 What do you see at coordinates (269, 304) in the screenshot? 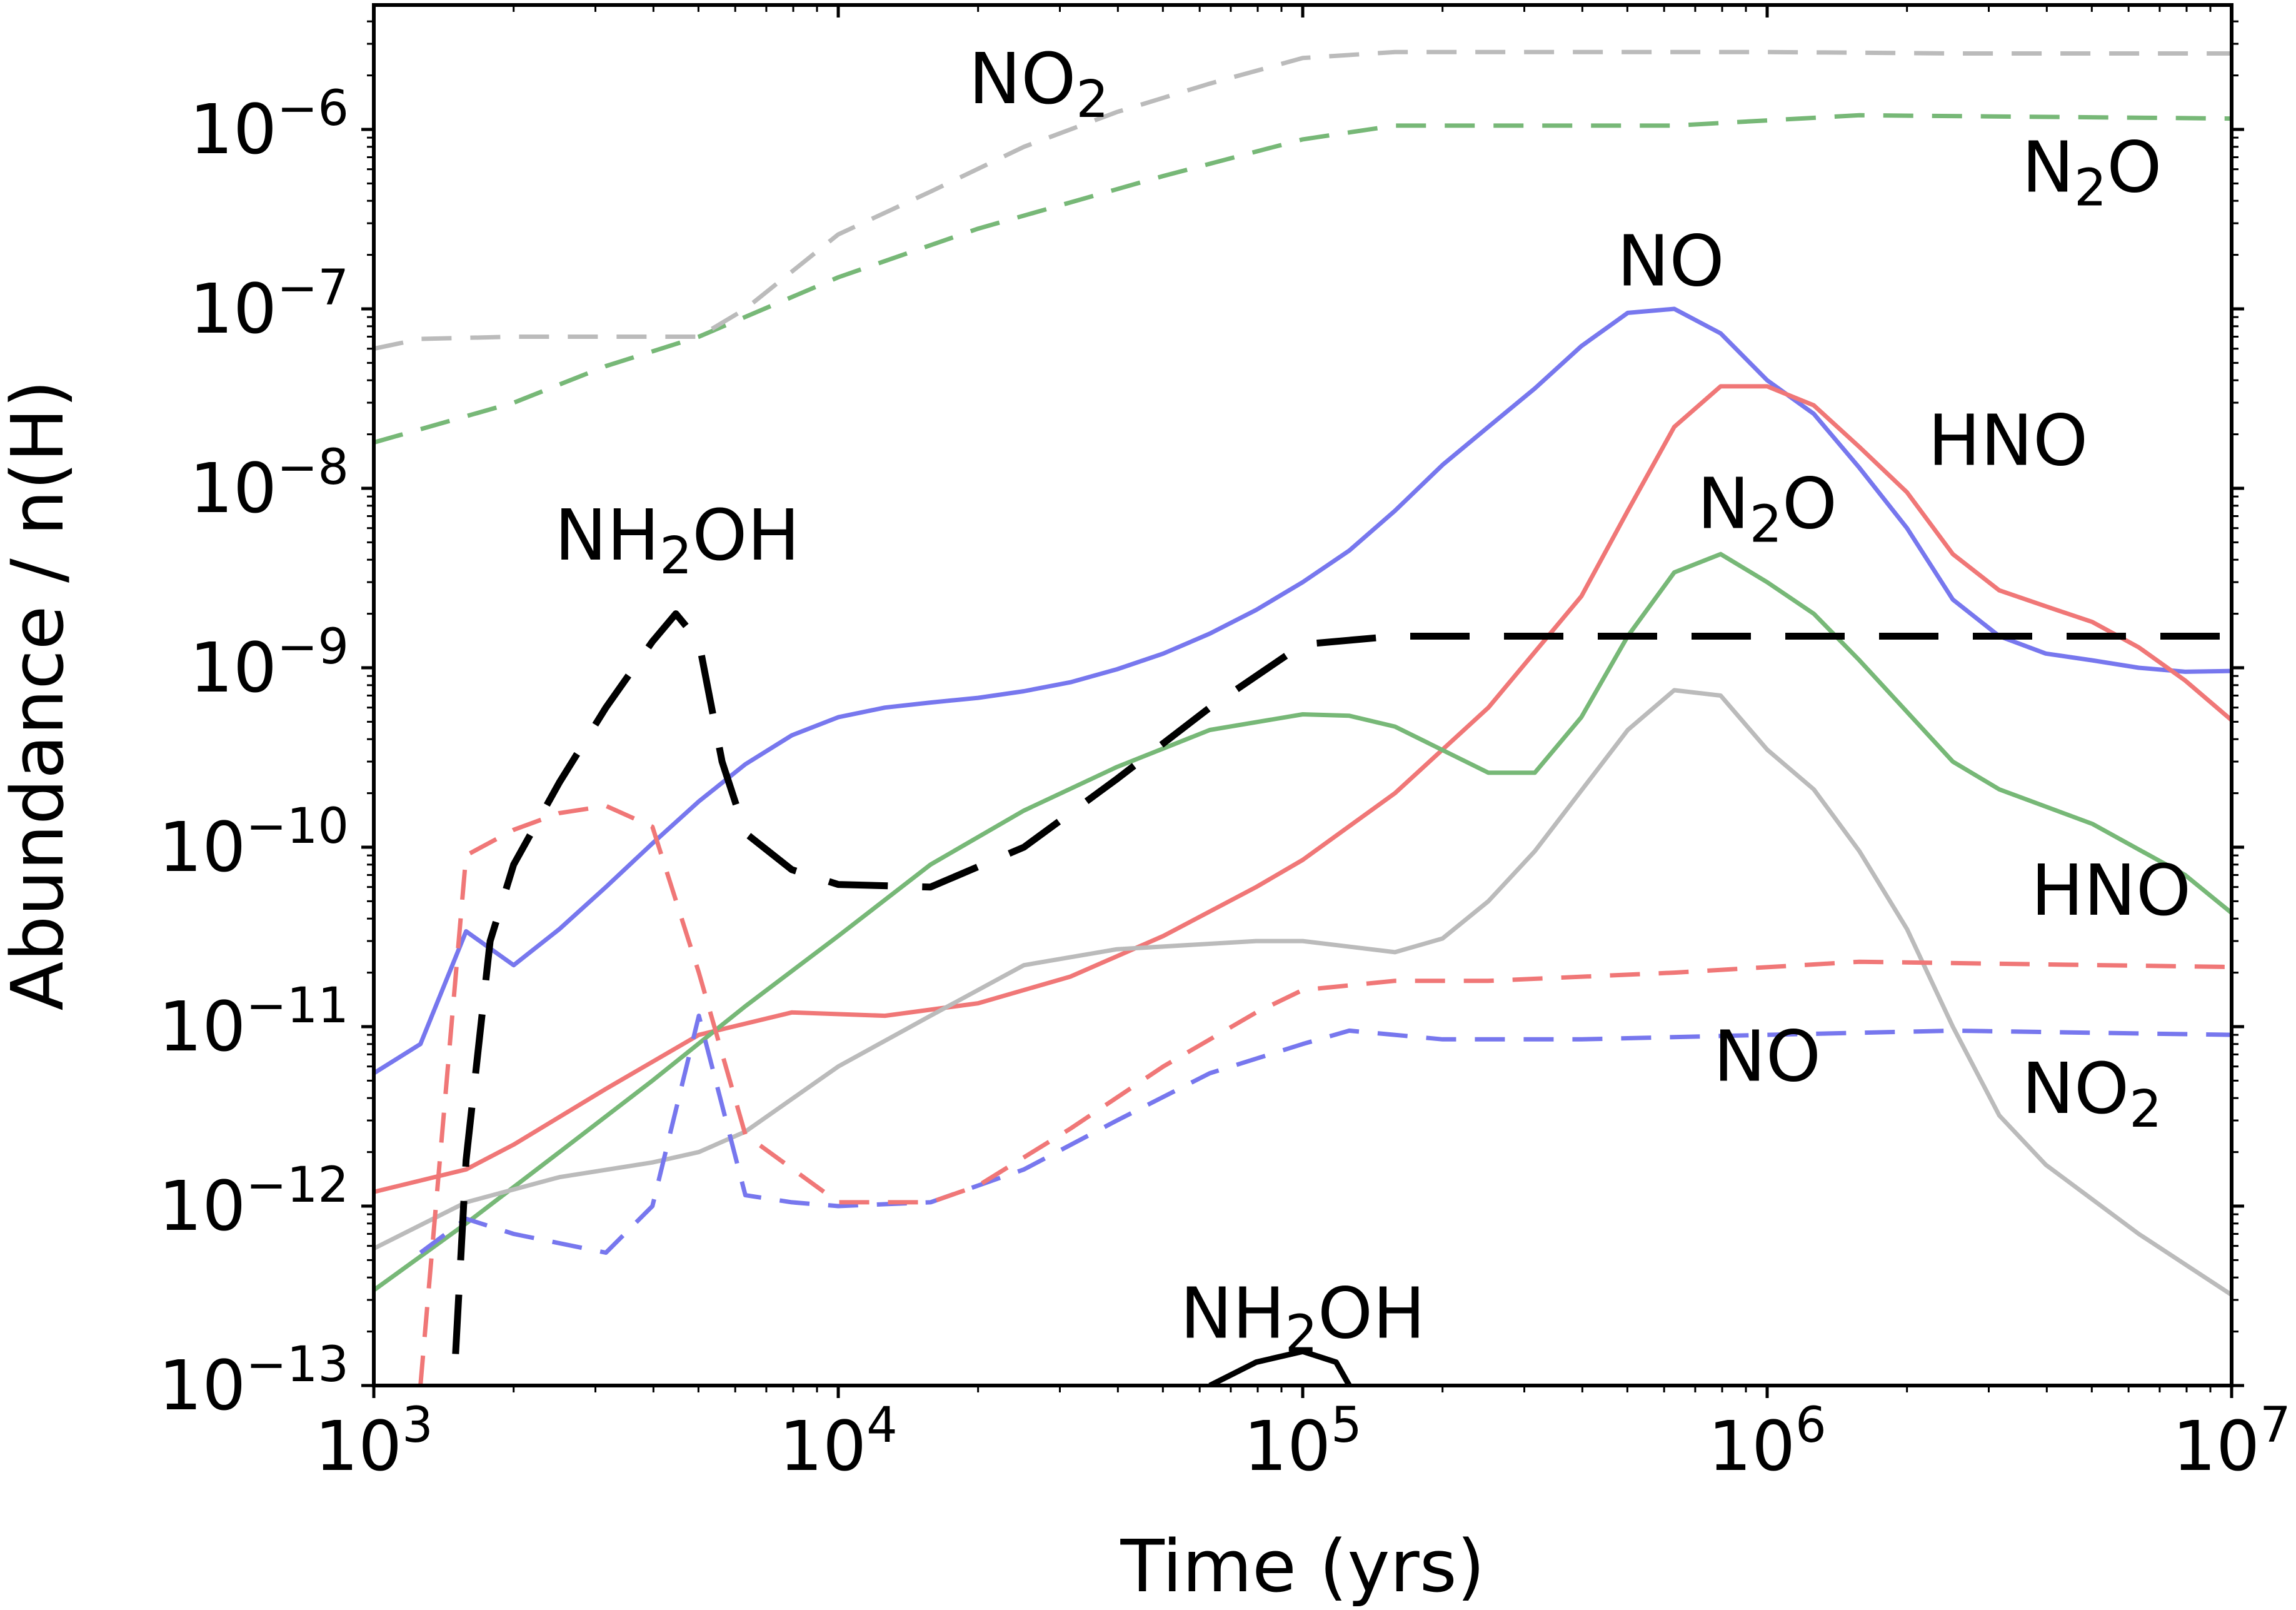
I see `y-tick-label: 10⁻⁷` at bounding box center [269, 304].